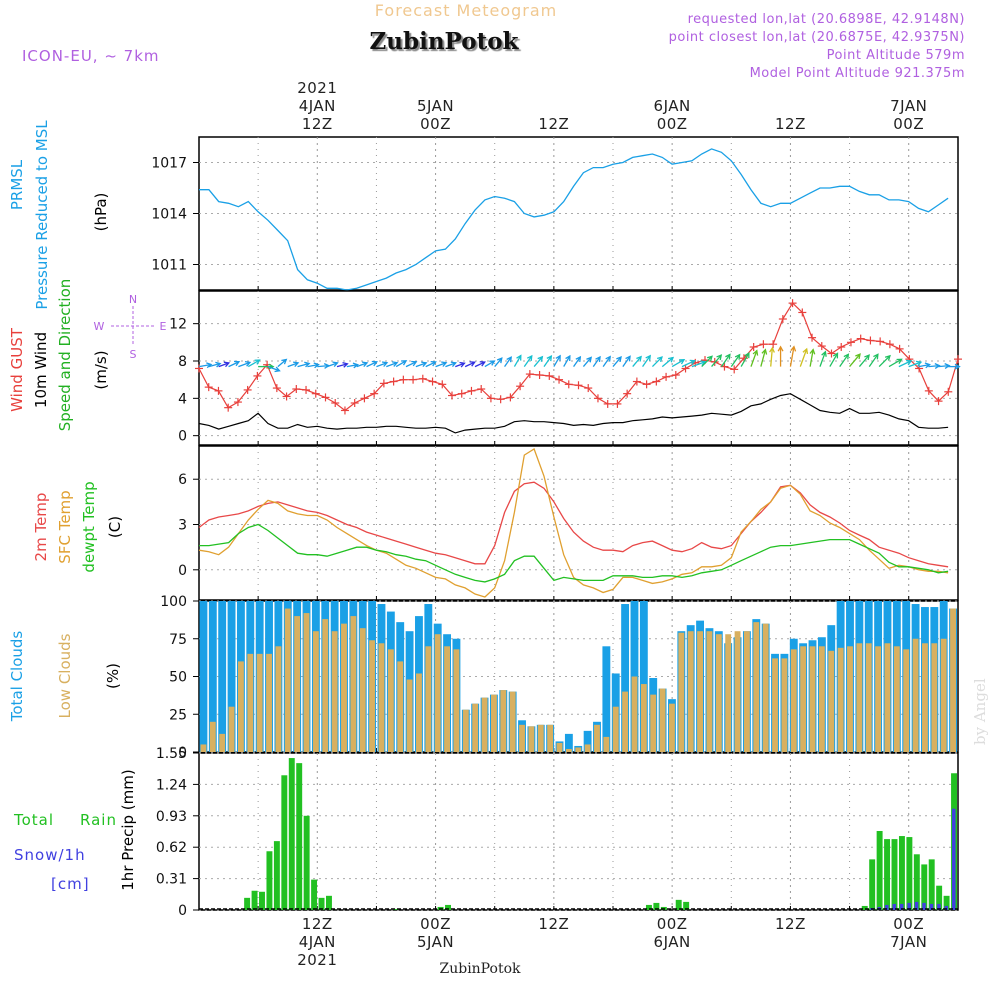 The height and width of the screenshot is (1000, 1000). Describe the element at coordinates (171, 754) in the screenshot. I see `y-tick-label: 1.55` at that location.